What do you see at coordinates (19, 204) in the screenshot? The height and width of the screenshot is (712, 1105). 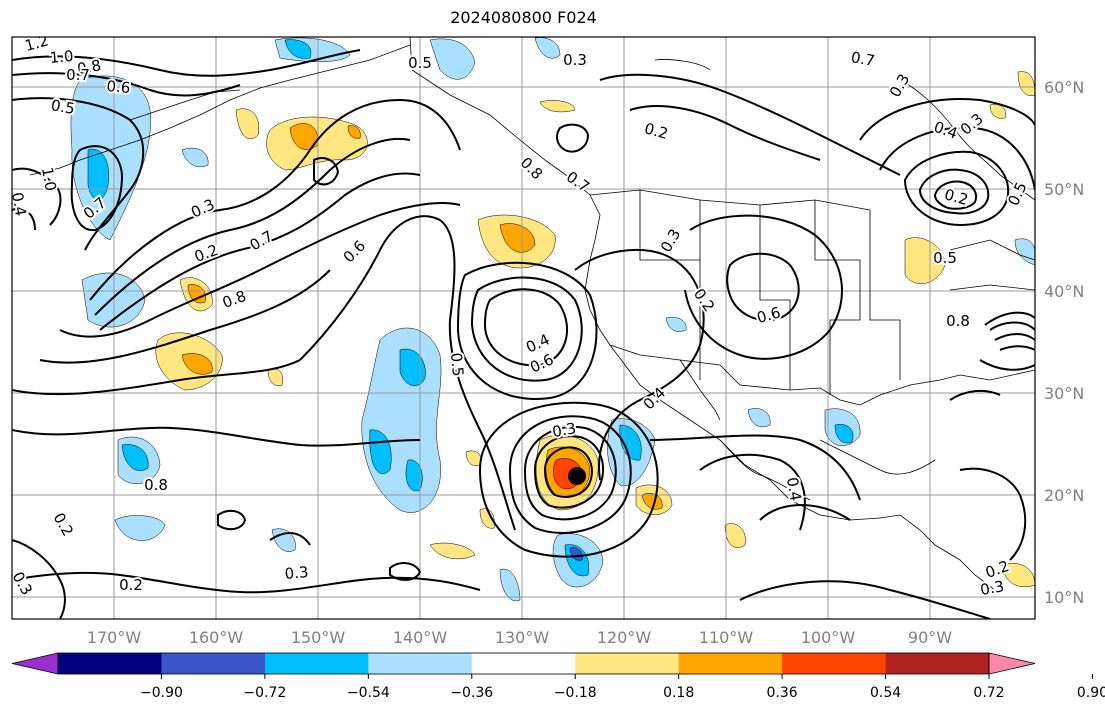 I see `contour-label: 0.4` at bounding box center [19, 204].